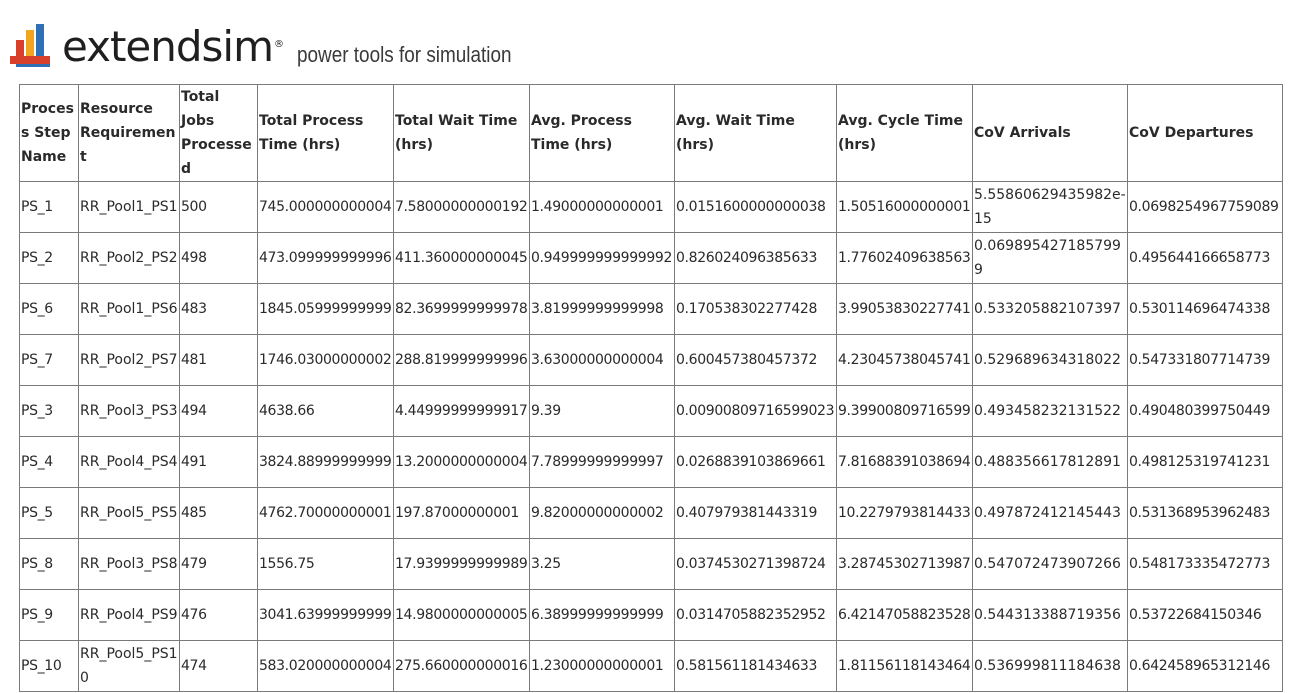 The height and width of the screenshot is (693, 1304). Describe the element at coordinates (904, 666) in the screenshot. I see `table-cell: 1.81156118143464` at that location.